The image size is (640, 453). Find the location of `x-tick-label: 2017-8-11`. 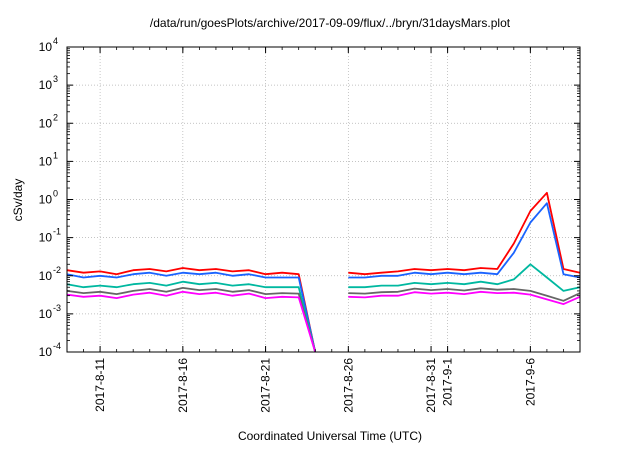

x-tick-label: 2017-8-11 is located at coordinates (100, 385).